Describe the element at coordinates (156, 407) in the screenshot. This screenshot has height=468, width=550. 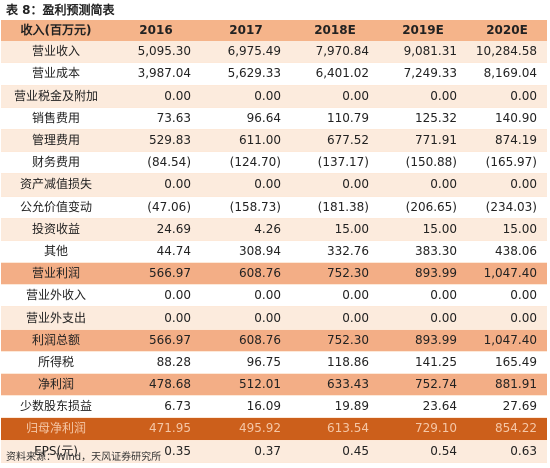
I see `value-cell: 6.73` at that location.